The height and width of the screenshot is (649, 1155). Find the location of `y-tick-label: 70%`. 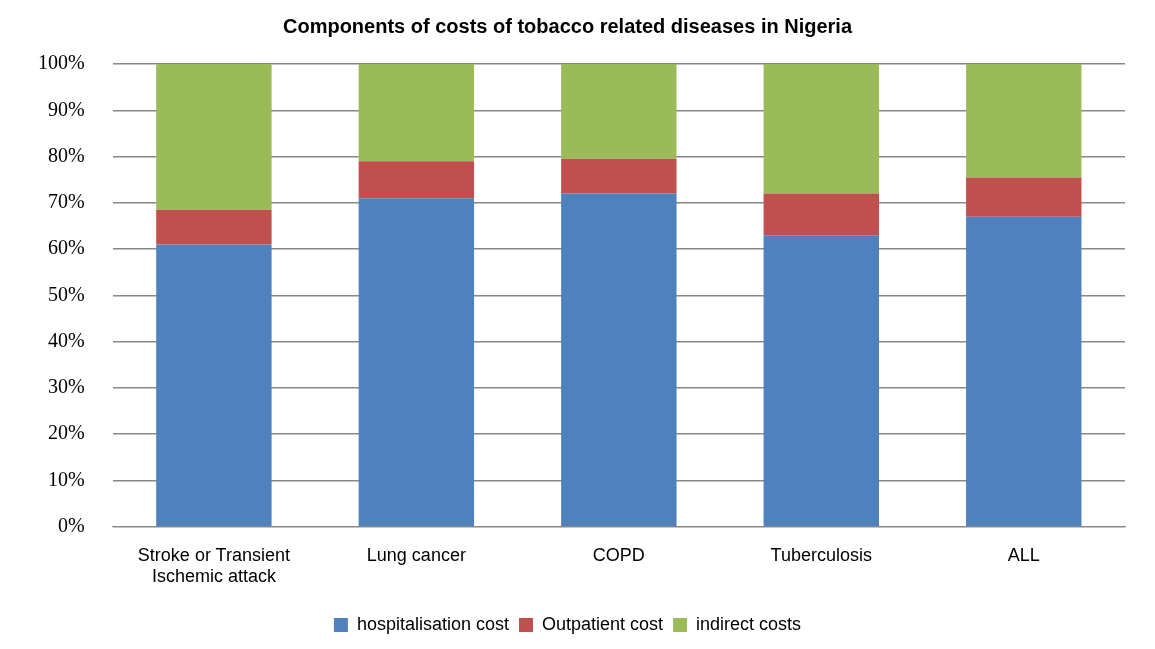

y-tick-label: 70% is located at coordinates (66, 201).